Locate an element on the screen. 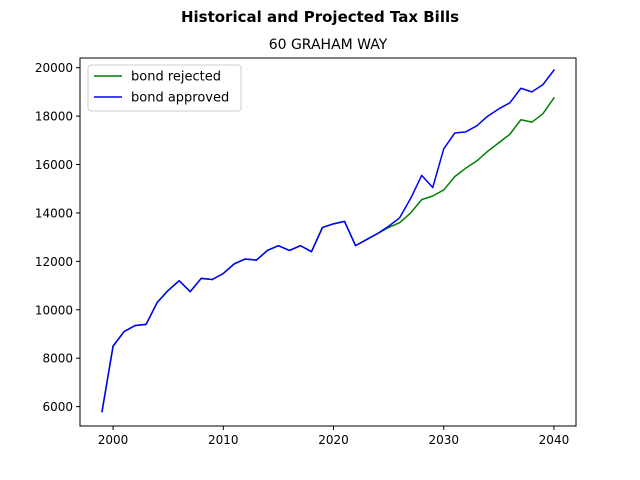 The width and height of the screenshot is (640, 480). x-tick-label: 2030 is located at coordinates (443, 440).